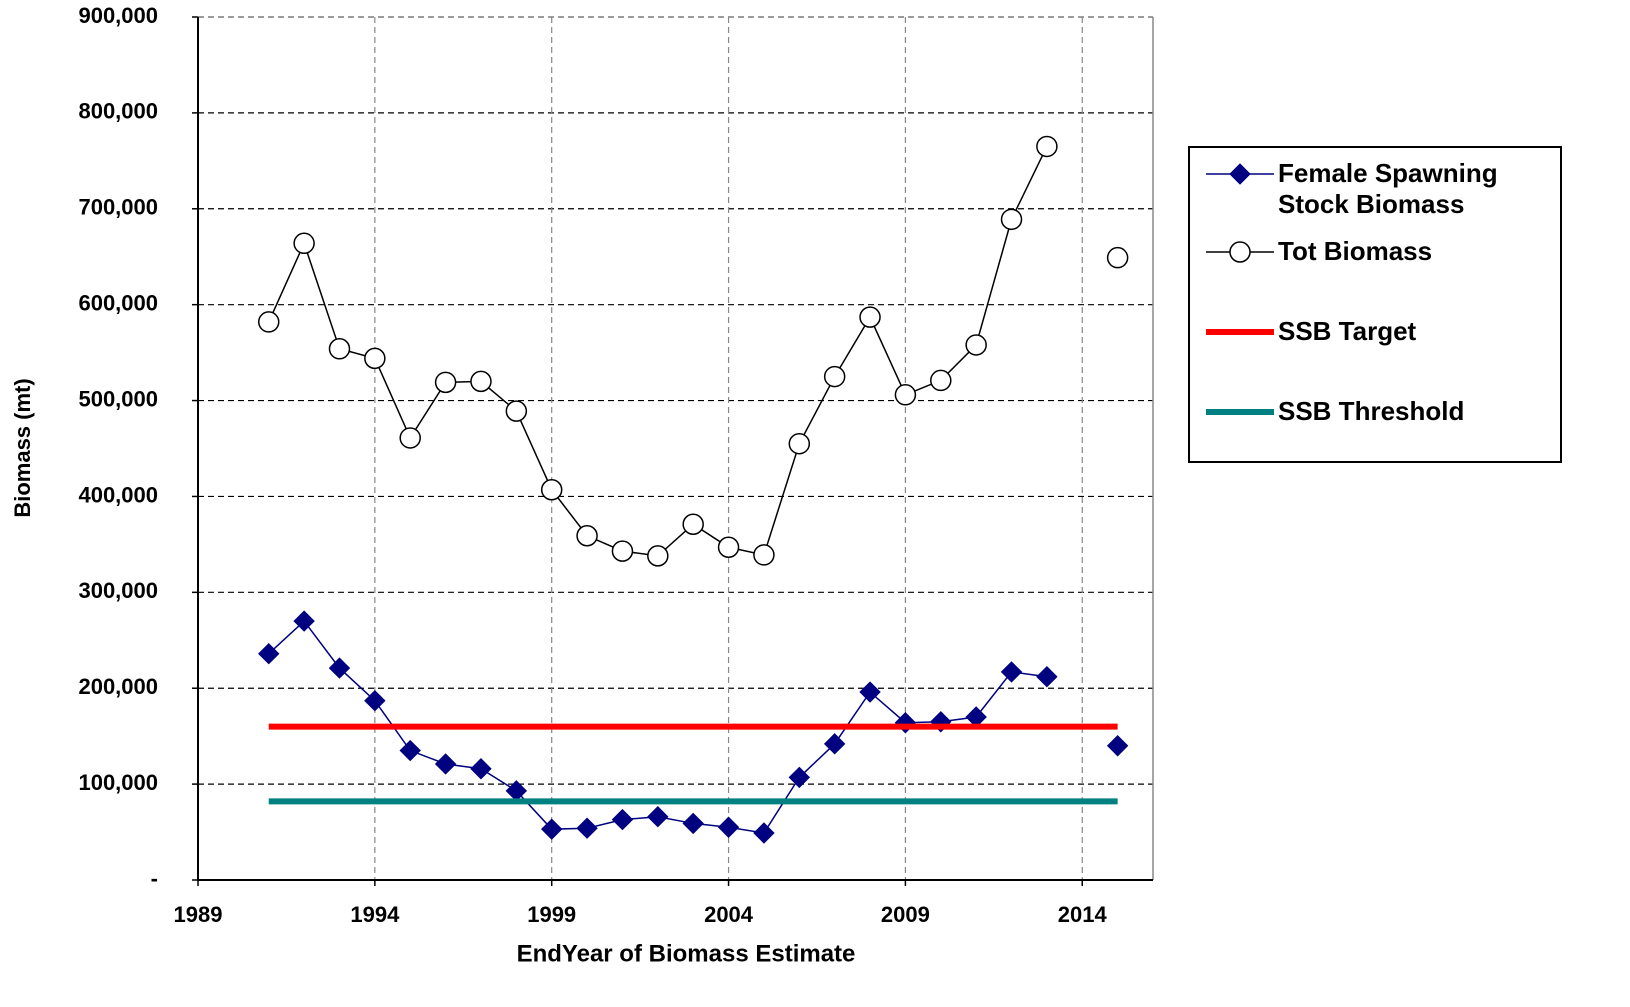 The height and width of the screenshot is (1007, 1630). What do you see at coordinates (1388, 188) in the screenshot?
I see `legend-label: Female Spawning Stock Biomass` at bounding box center [1388, 188].